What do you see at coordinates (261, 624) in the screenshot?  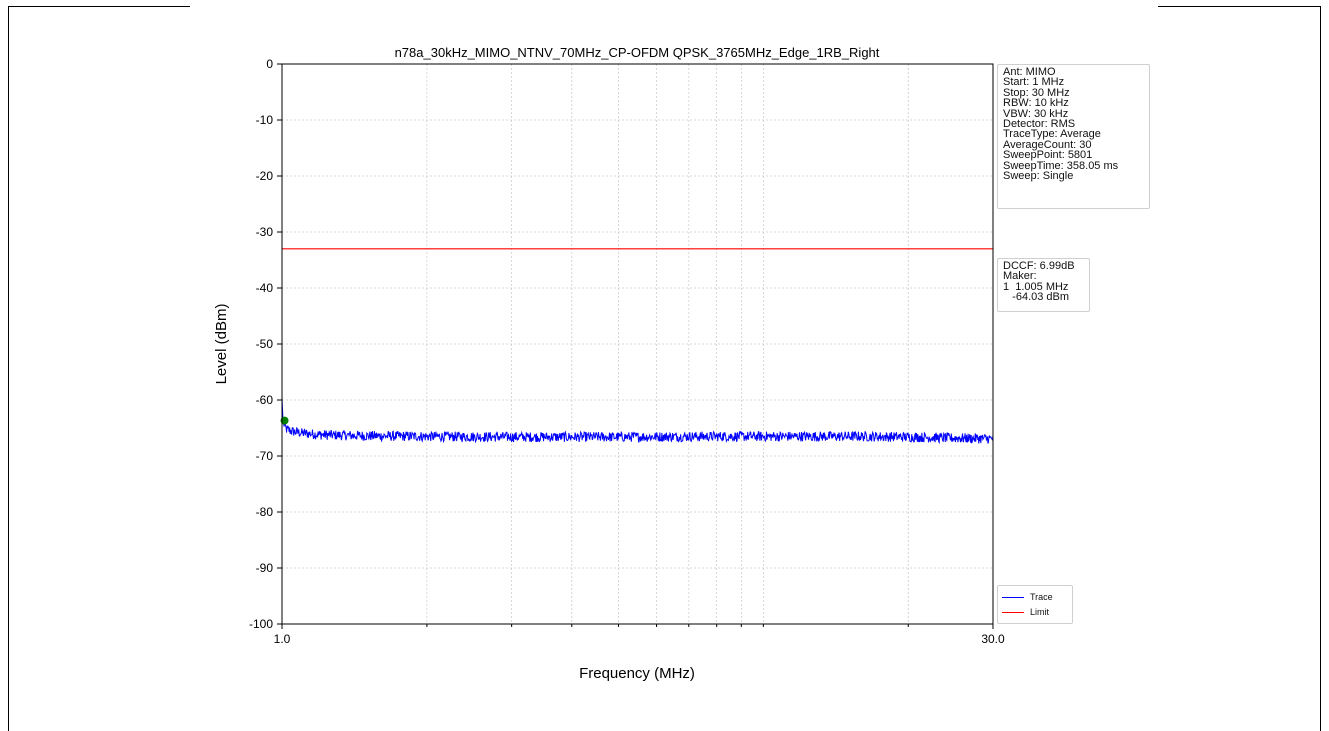 I see `y-tick-label: -100` at bounding box center [261, 624].